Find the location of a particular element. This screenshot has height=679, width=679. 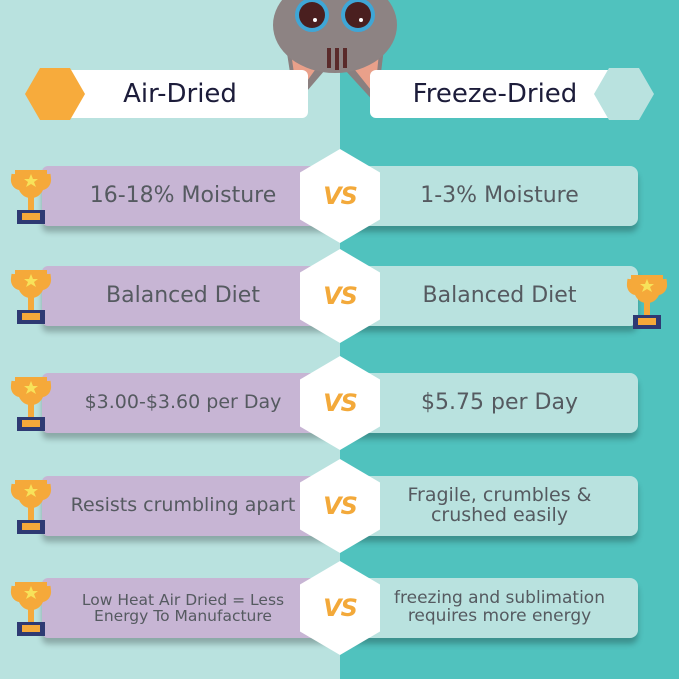

freeze-dried-text: 1-3% Moisture is located at coordinates (499, 196).